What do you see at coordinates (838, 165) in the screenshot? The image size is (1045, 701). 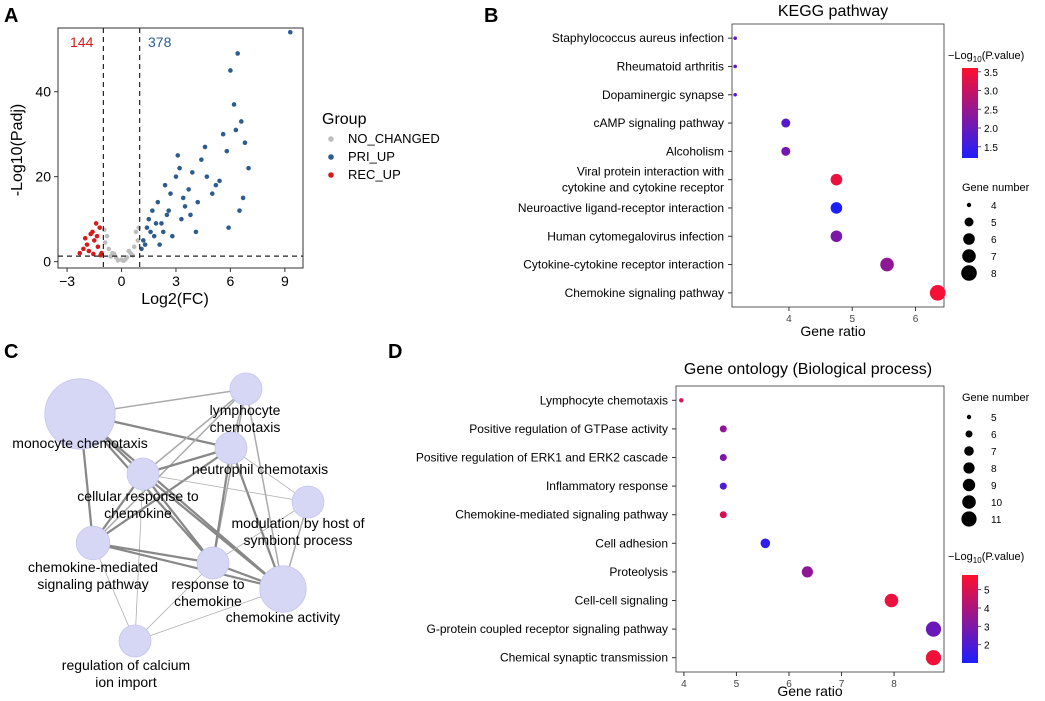 I see `kegg-frame` at bounding box center [838, 165].